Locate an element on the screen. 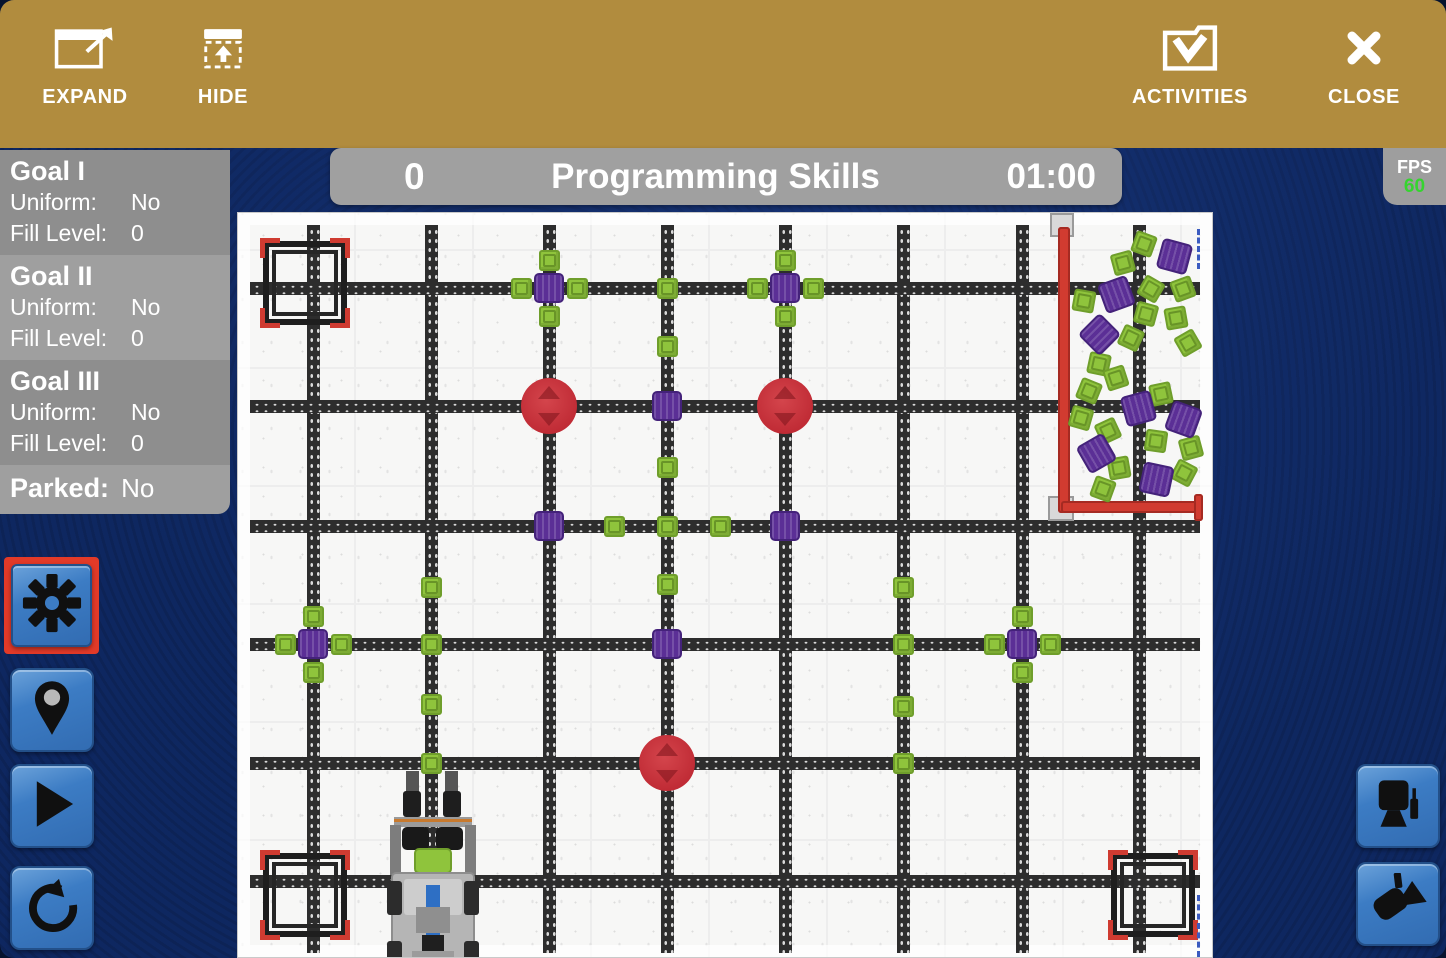 Image resolution: width=1446 pixels, height=958 pixels. camera-angle-view-button is located at coordinates (1398, 904).